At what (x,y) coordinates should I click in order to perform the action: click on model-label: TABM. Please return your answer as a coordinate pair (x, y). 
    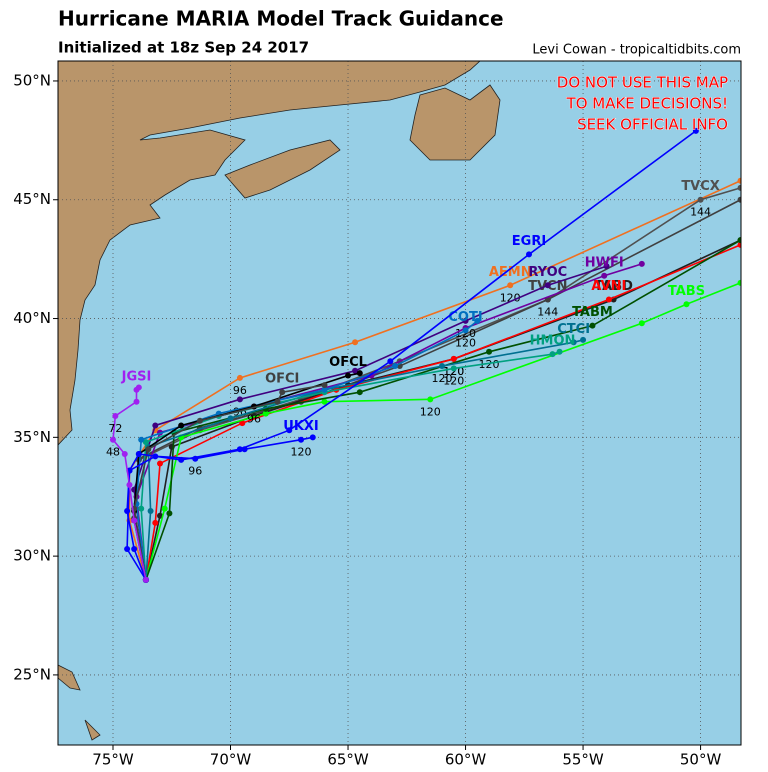
    Looking at the image, I should click on (592, 312).